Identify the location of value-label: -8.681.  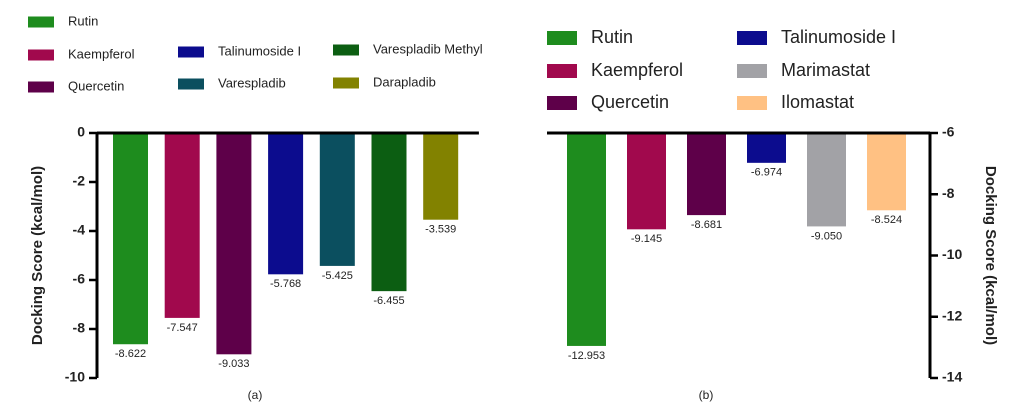
(706, 225).